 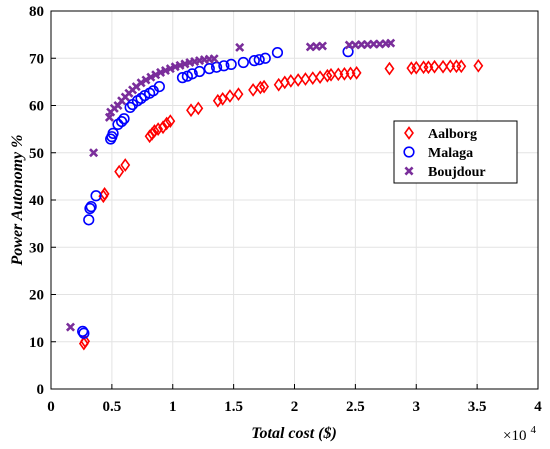 I want to click on x-tick-label: 3.5, so click(x=477, y=407).